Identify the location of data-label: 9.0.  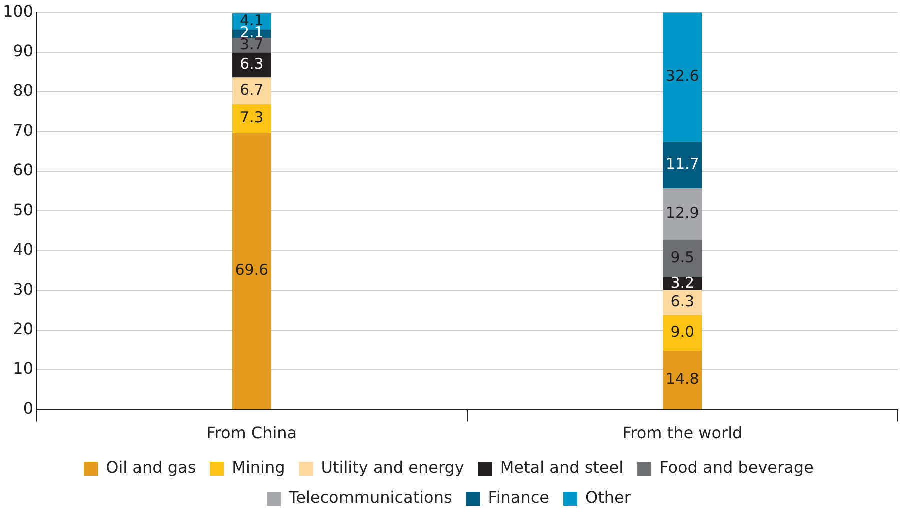
(682, 332).